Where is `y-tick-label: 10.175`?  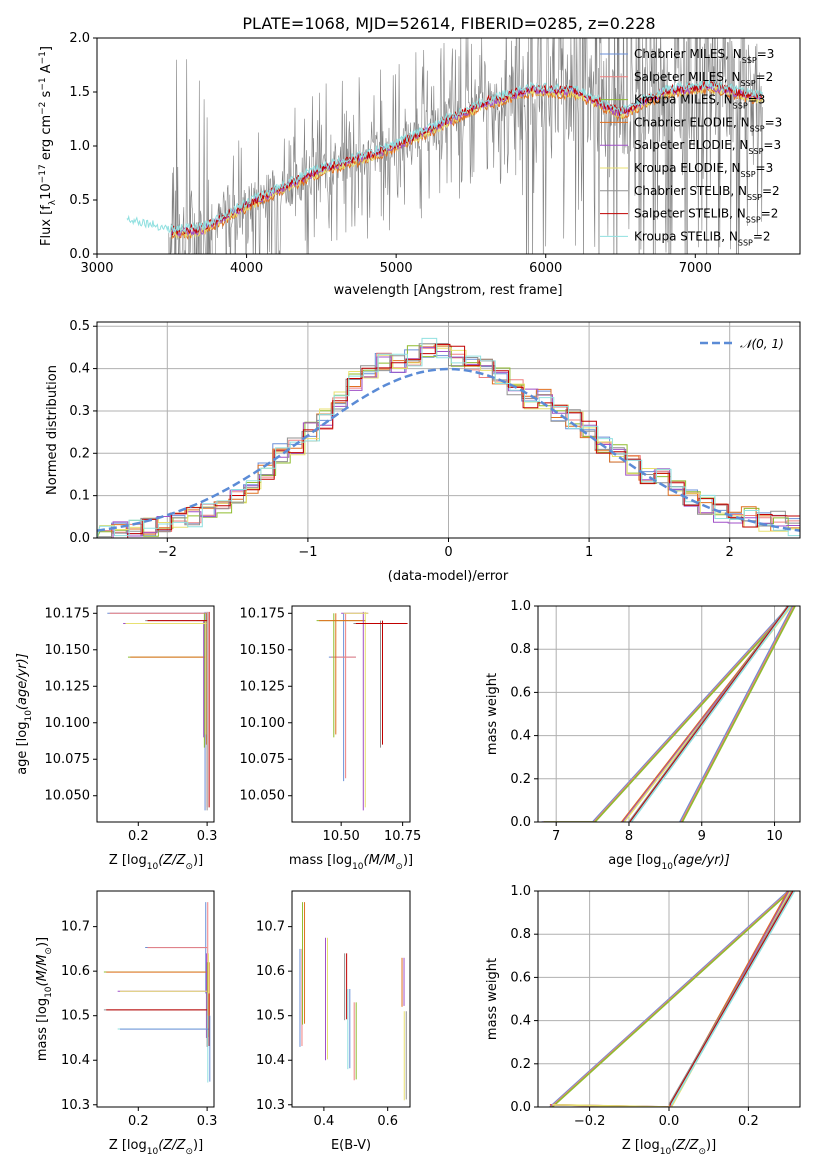 y-tick-label: 10.175 is located at coordinates (263, 613).